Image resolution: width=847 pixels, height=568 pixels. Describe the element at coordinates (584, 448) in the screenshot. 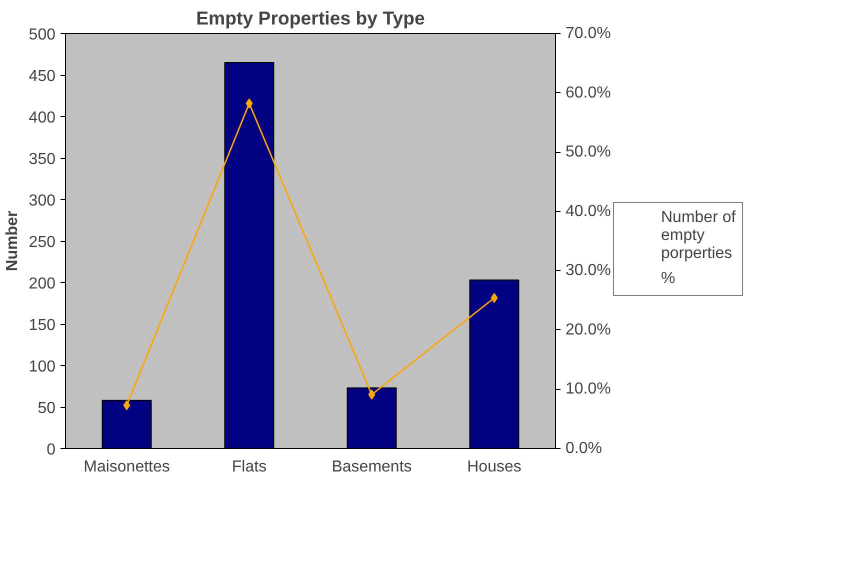

I see `y2-tick-label: 0.0%` at that location.